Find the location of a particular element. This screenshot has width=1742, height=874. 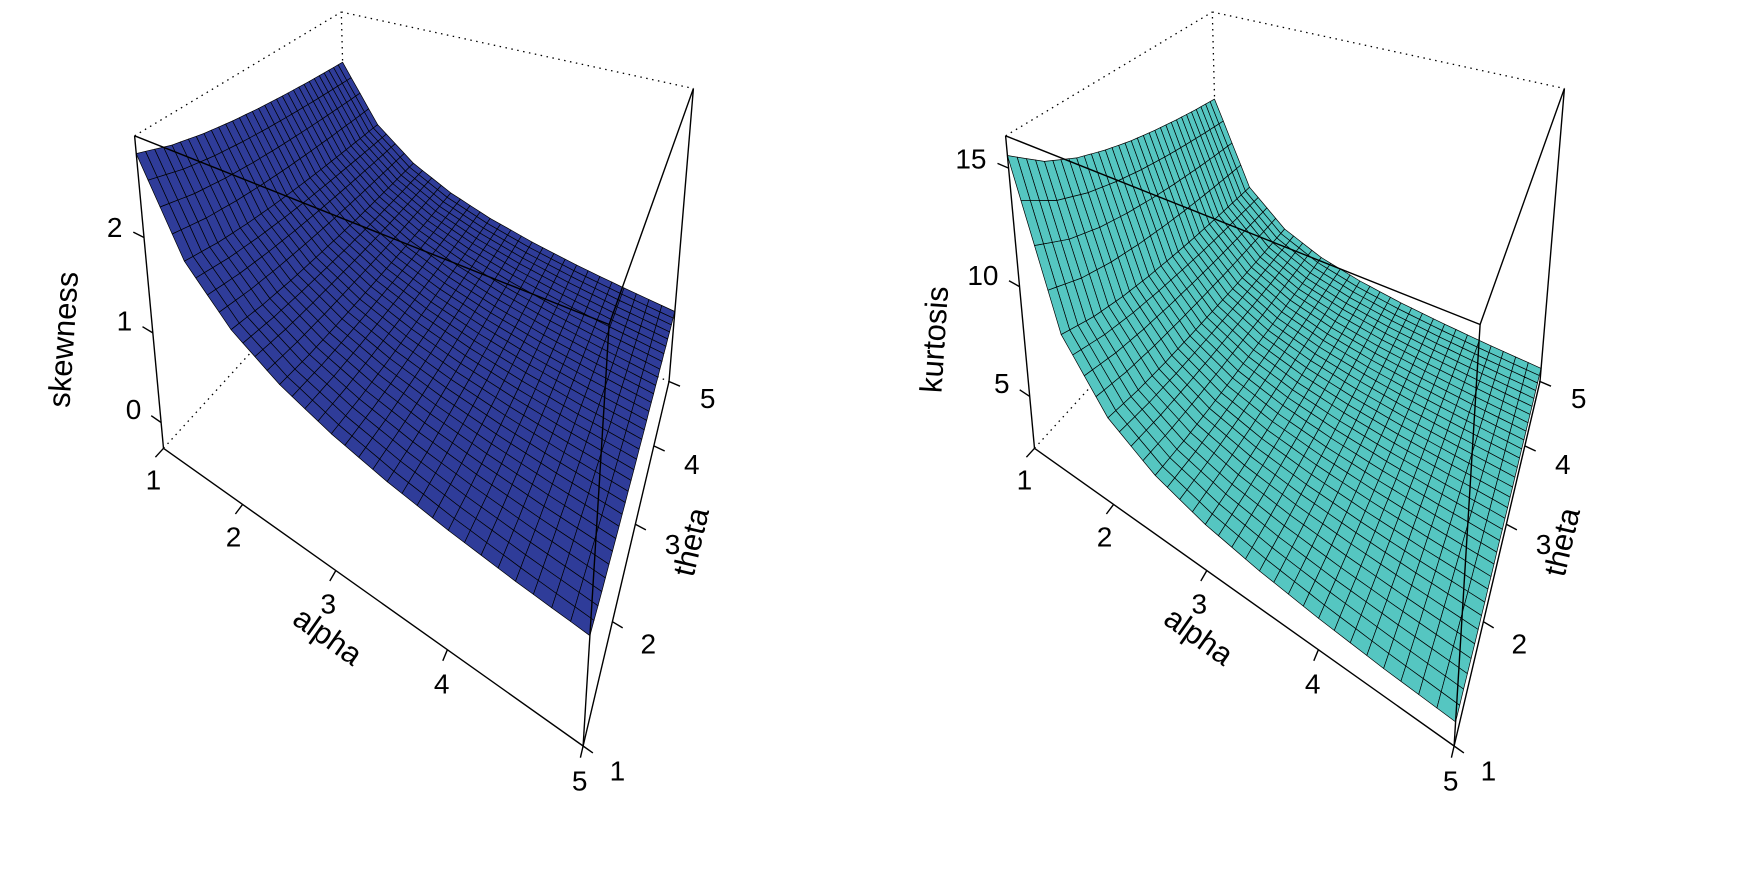

z-tick-label: 1 is located at coordinates (125, 321).